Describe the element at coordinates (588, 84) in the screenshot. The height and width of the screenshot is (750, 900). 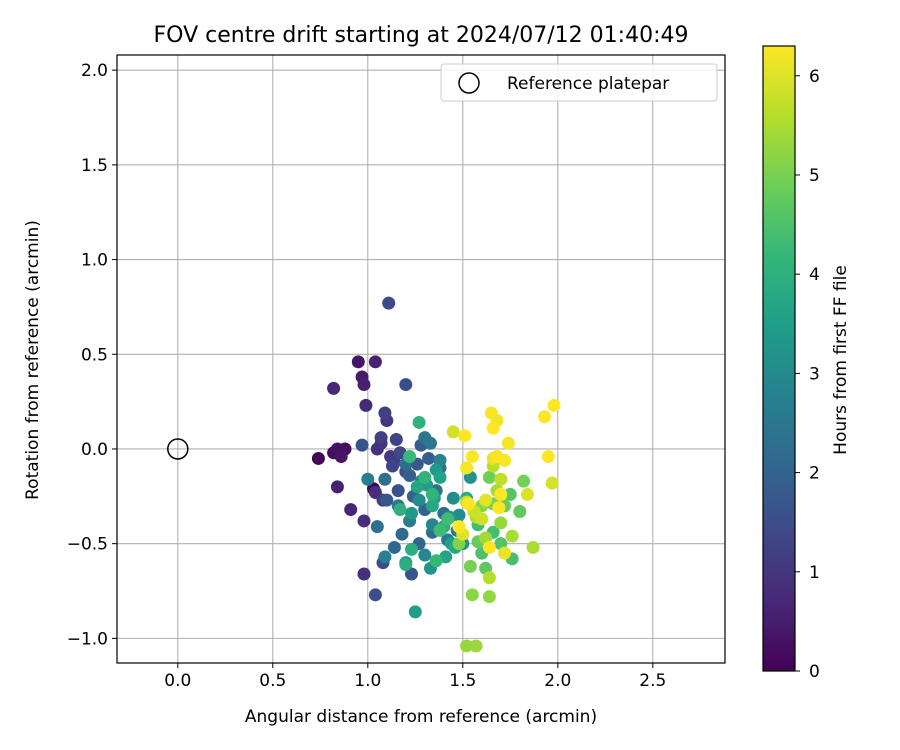
I see `legend-label-reference-platepar: Reference platepar` at that location.